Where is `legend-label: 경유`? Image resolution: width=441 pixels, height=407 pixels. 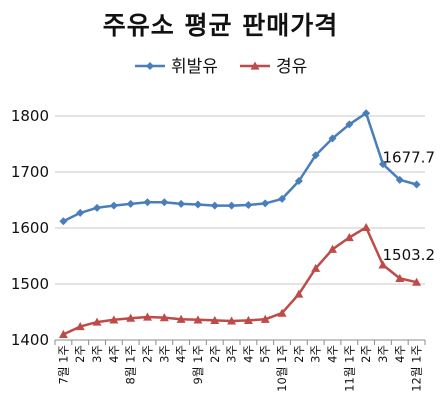
legend-label: 경유 is located at coordinates (291, 67).